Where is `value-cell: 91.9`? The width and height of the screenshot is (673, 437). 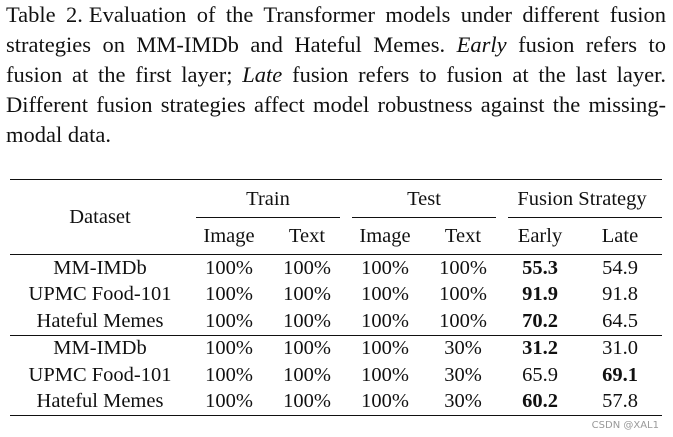
value-cell: 91.9 is located at coordinates (540, 295).